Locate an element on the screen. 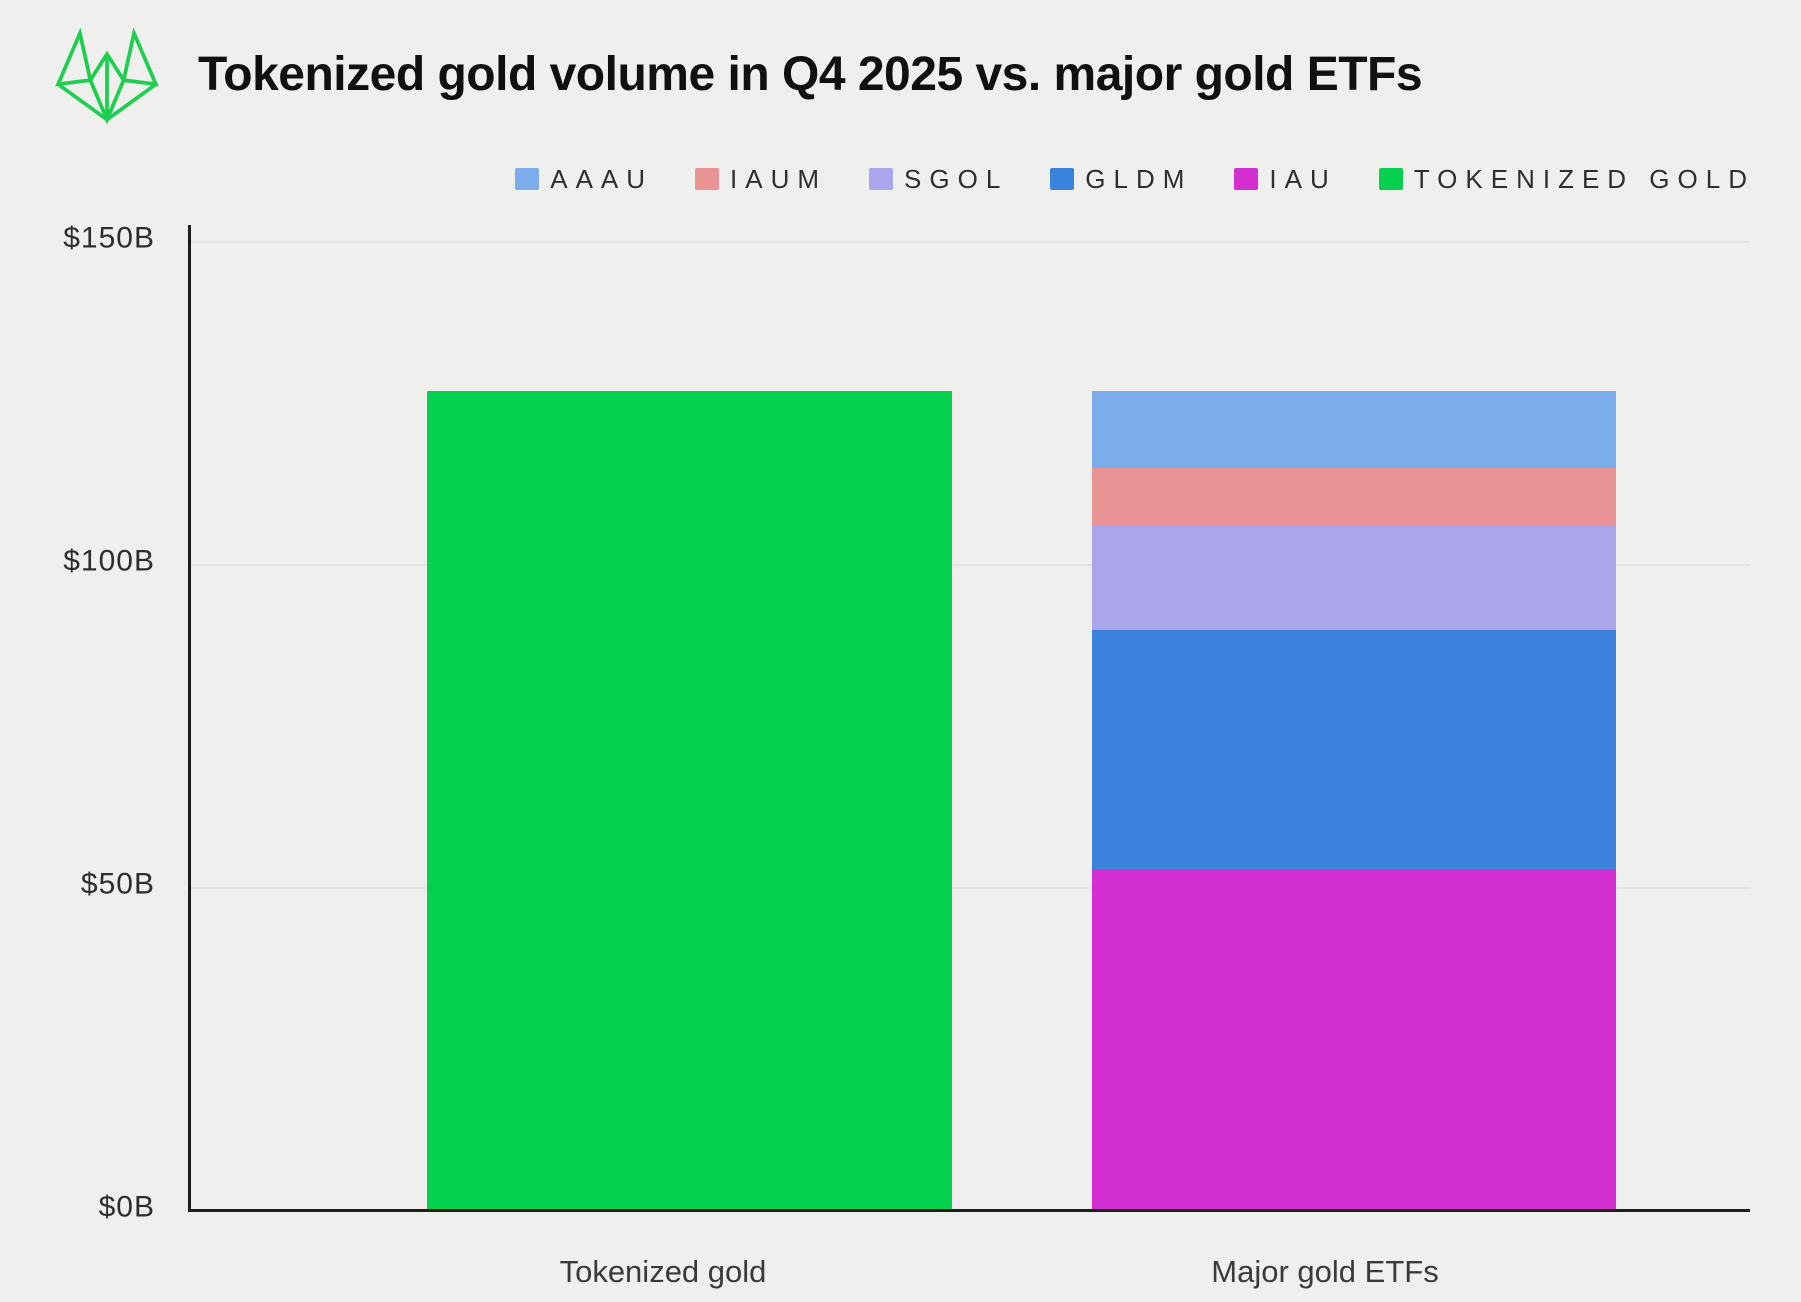 The height and width of the screenshot is (1302, 1801). legend-label-iaum: IAUM is located at coordinates (779, 179).